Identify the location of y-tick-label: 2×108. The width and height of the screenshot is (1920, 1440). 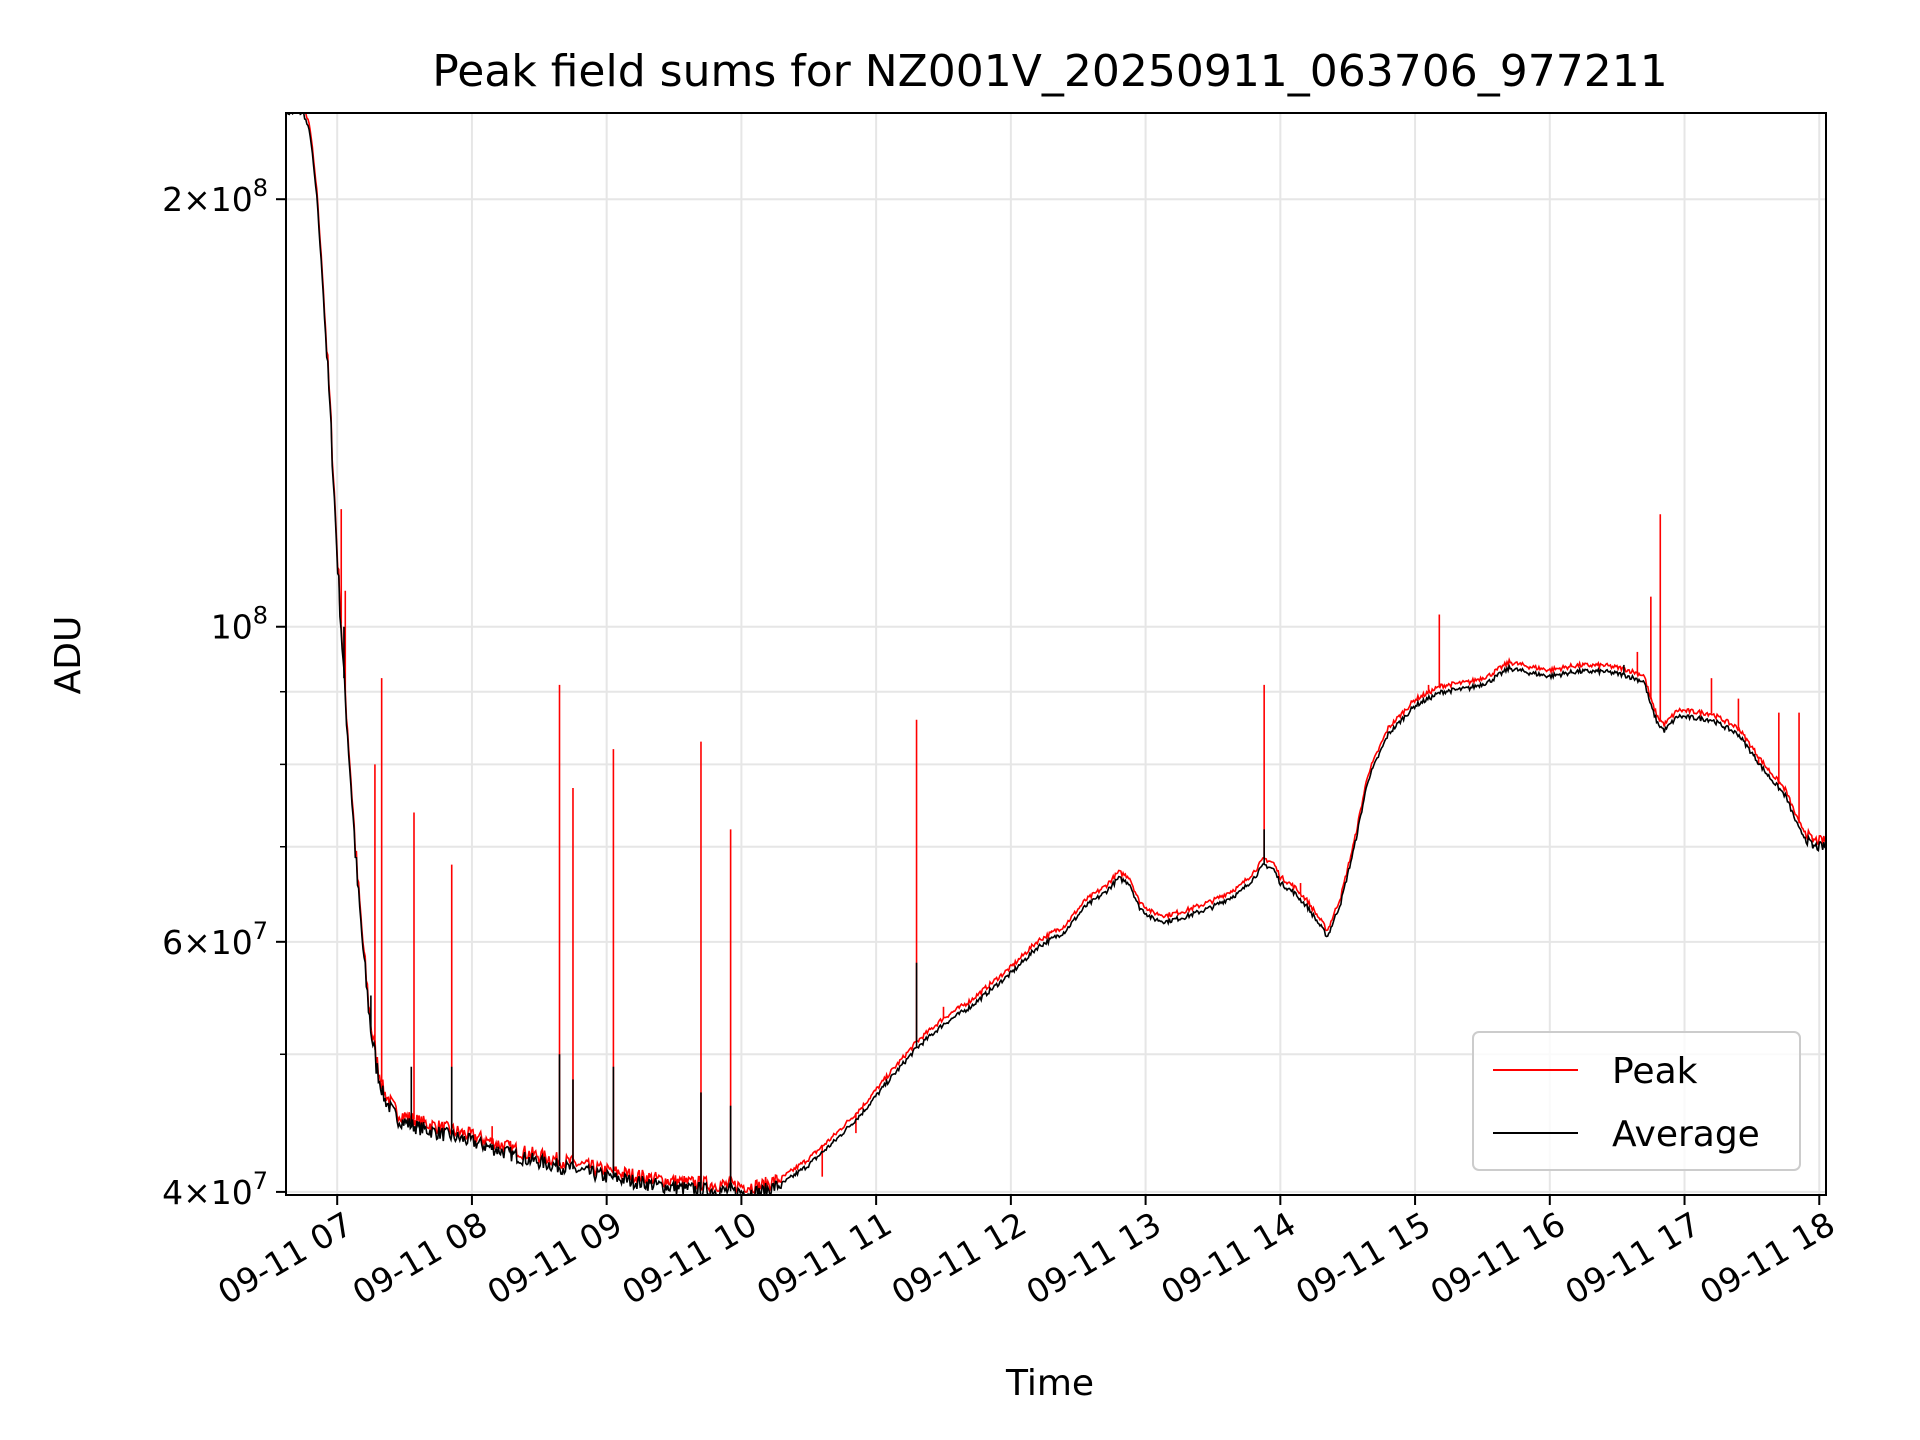
(215, 196).